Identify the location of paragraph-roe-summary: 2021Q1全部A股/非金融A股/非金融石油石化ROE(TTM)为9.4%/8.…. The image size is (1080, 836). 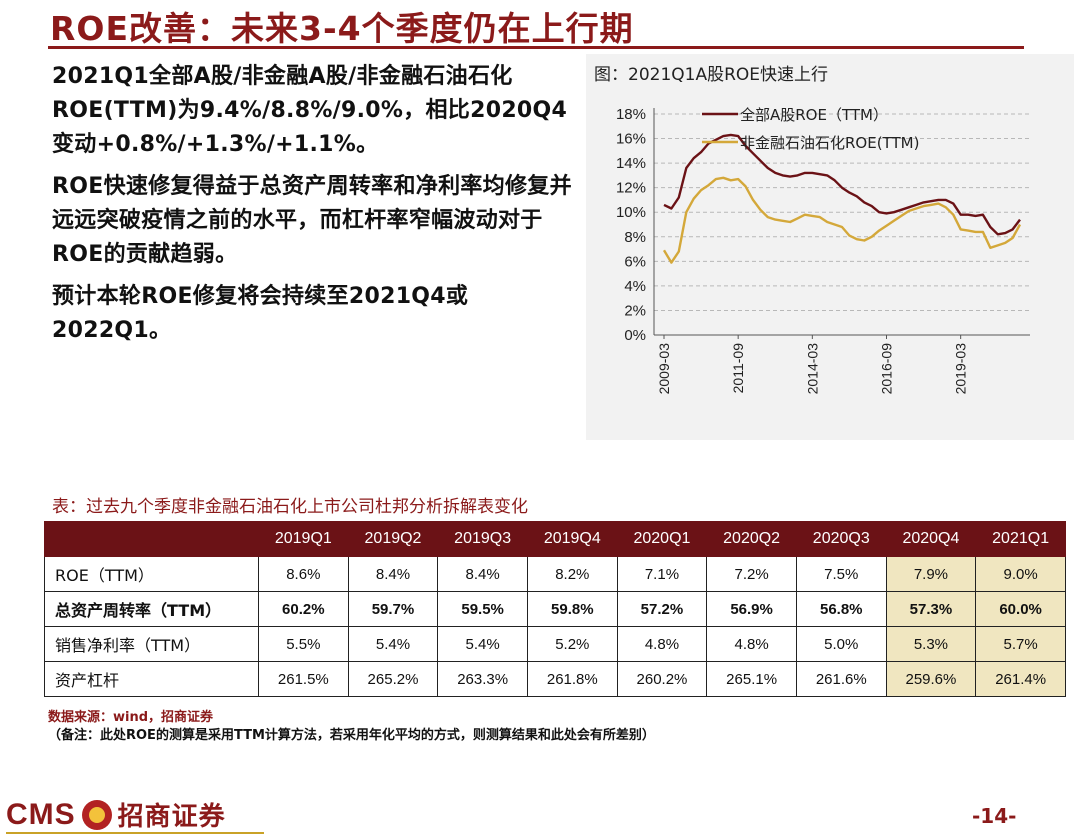
(310, 110).